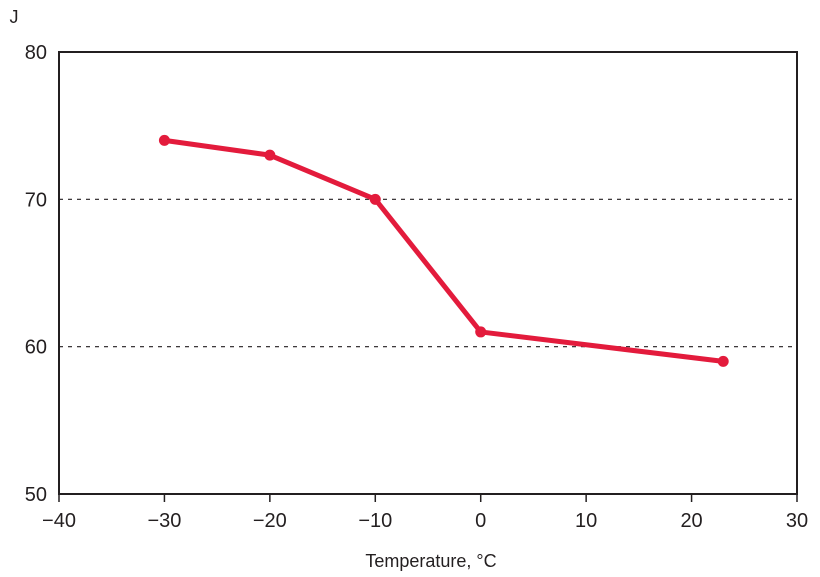 This screenshot has height=577, width=820. Describe the element at coordinates (691, 521) in the screenshot. I see `x-tick-label: 20` at that location.